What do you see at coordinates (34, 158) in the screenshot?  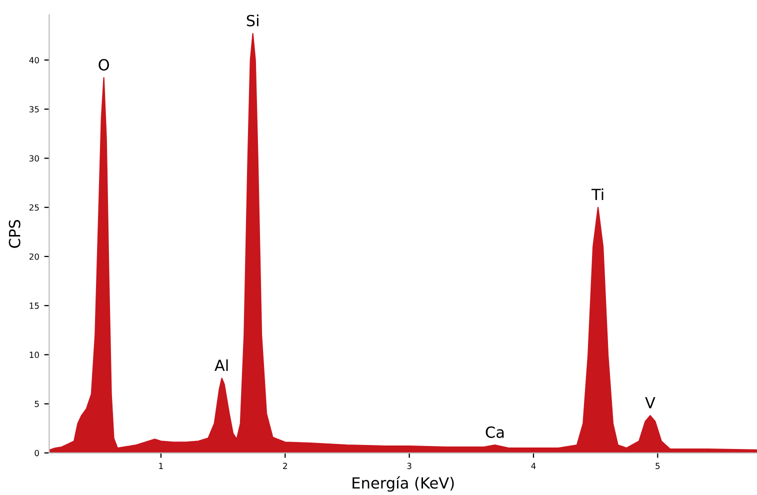 I see `y-tick-label: 30` at bounding box center [34, 158].